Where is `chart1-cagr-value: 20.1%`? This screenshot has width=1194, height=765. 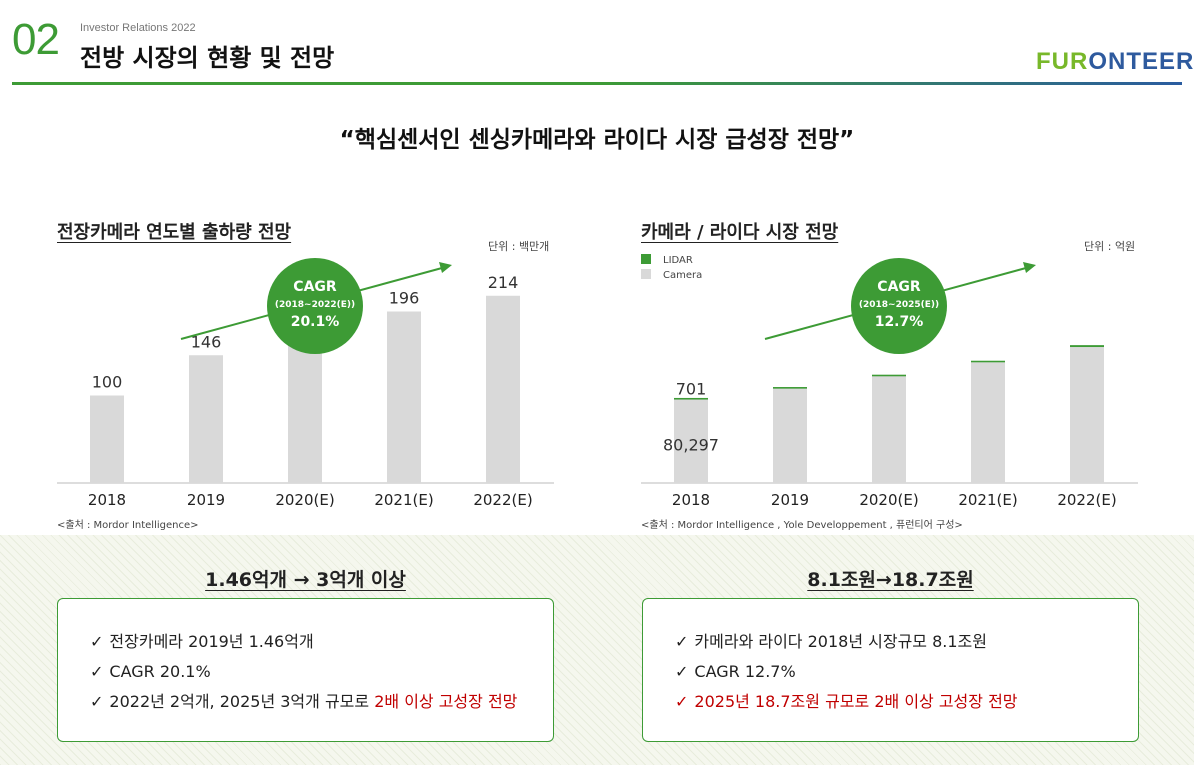 chart1-cagr-value: 20.1% is located at coordinates (315, 322).